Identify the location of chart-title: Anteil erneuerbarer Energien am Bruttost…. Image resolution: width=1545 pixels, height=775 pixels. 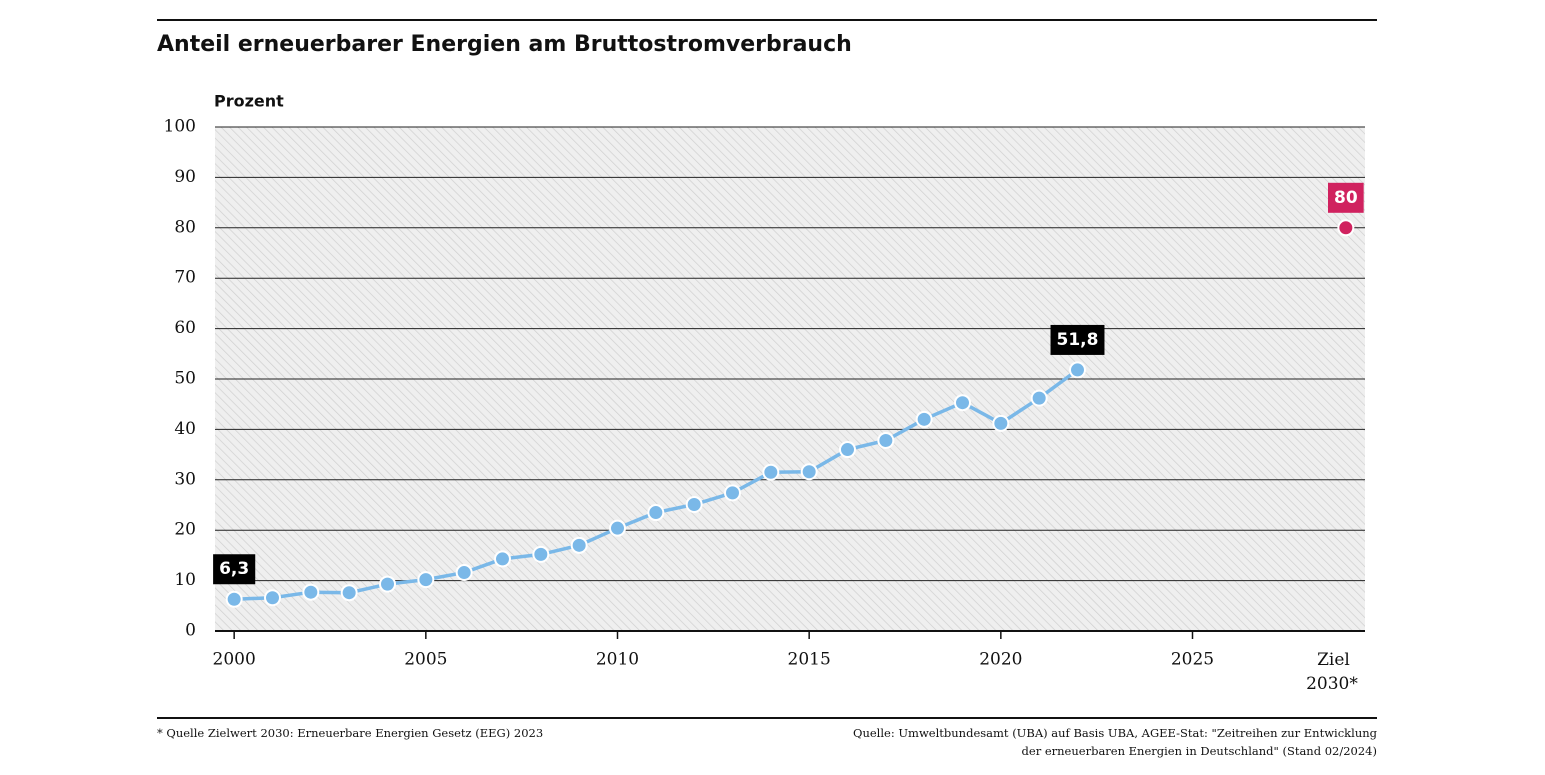
(504, 44).